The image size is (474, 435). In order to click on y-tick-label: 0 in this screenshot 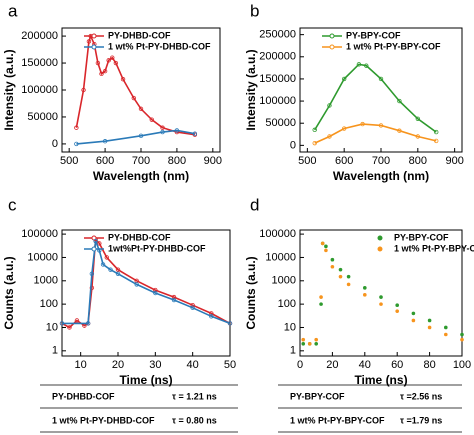, I will do `click(55, 144)`.